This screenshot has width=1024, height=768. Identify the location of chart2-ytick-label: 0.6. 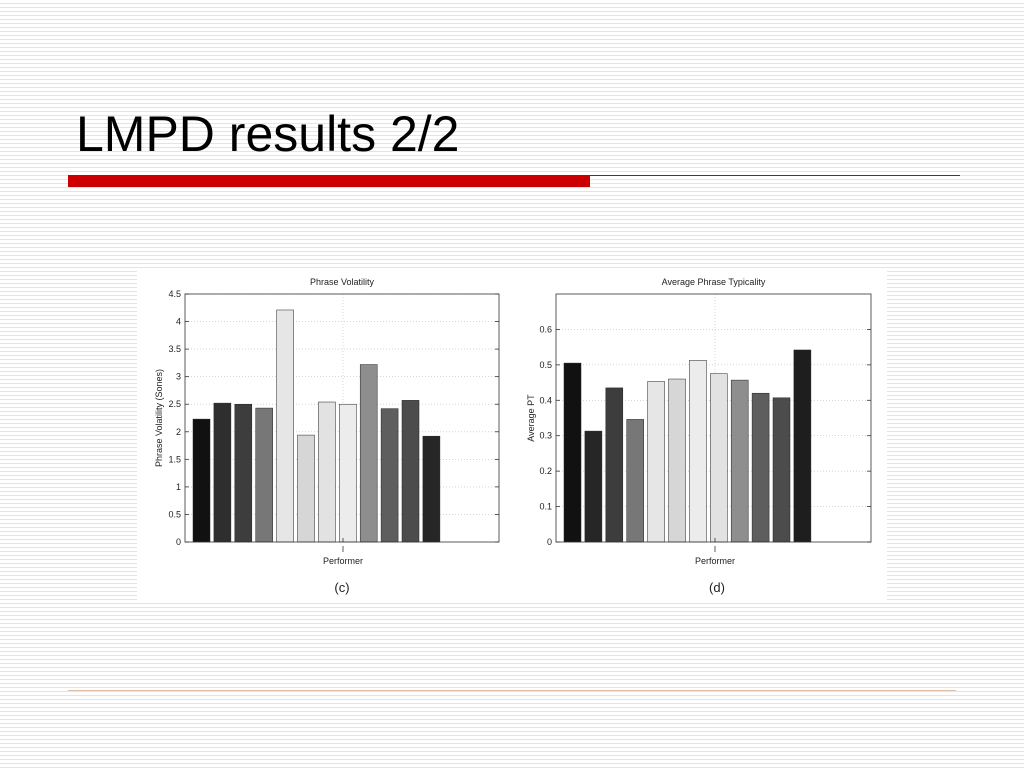
(545, 329).